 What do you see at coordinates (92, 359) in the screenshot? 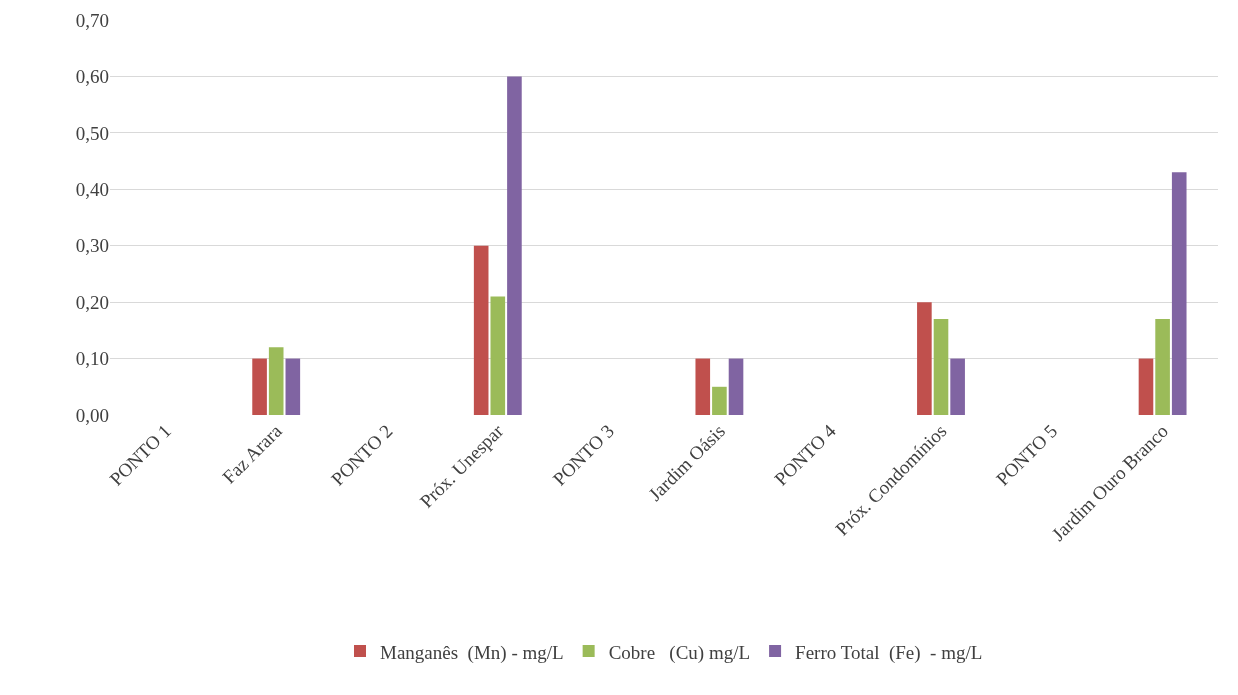
I see `y-tick-label: 0,10` at bounding box center [92, 359].